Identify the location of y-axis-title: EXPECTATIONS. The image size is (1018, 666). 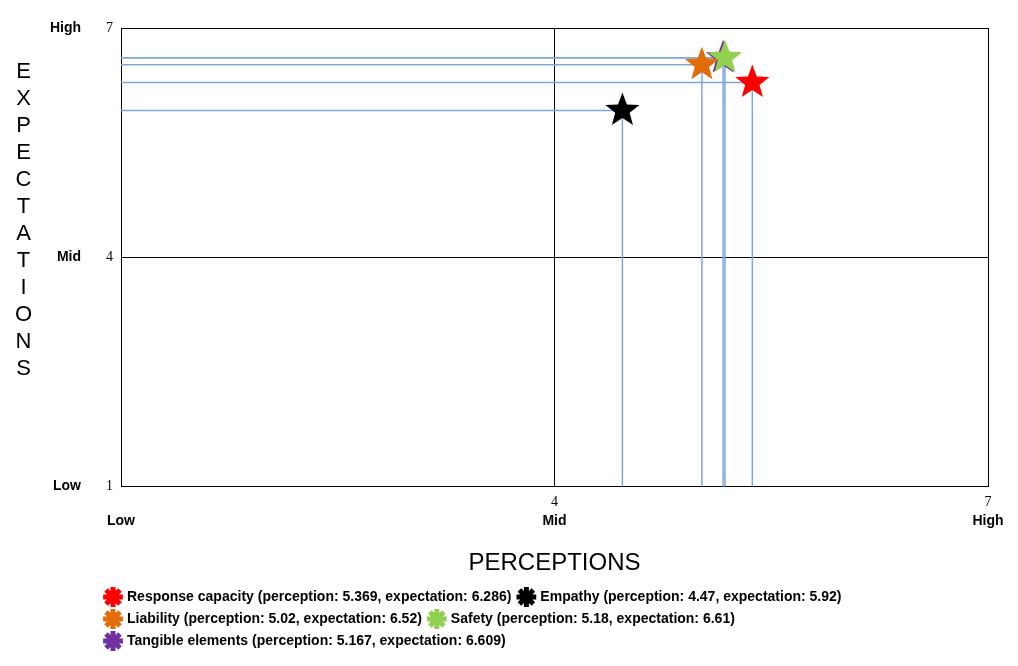
(23, 220).